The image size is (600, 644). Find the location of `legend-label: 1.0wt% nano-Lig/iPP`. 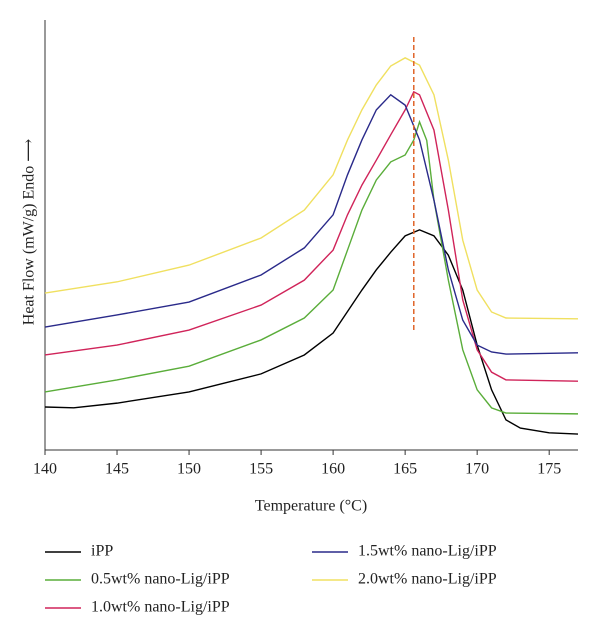

legend-label: 1.0wt% nano-Lig/iPP is located at coordinates (160, 607).